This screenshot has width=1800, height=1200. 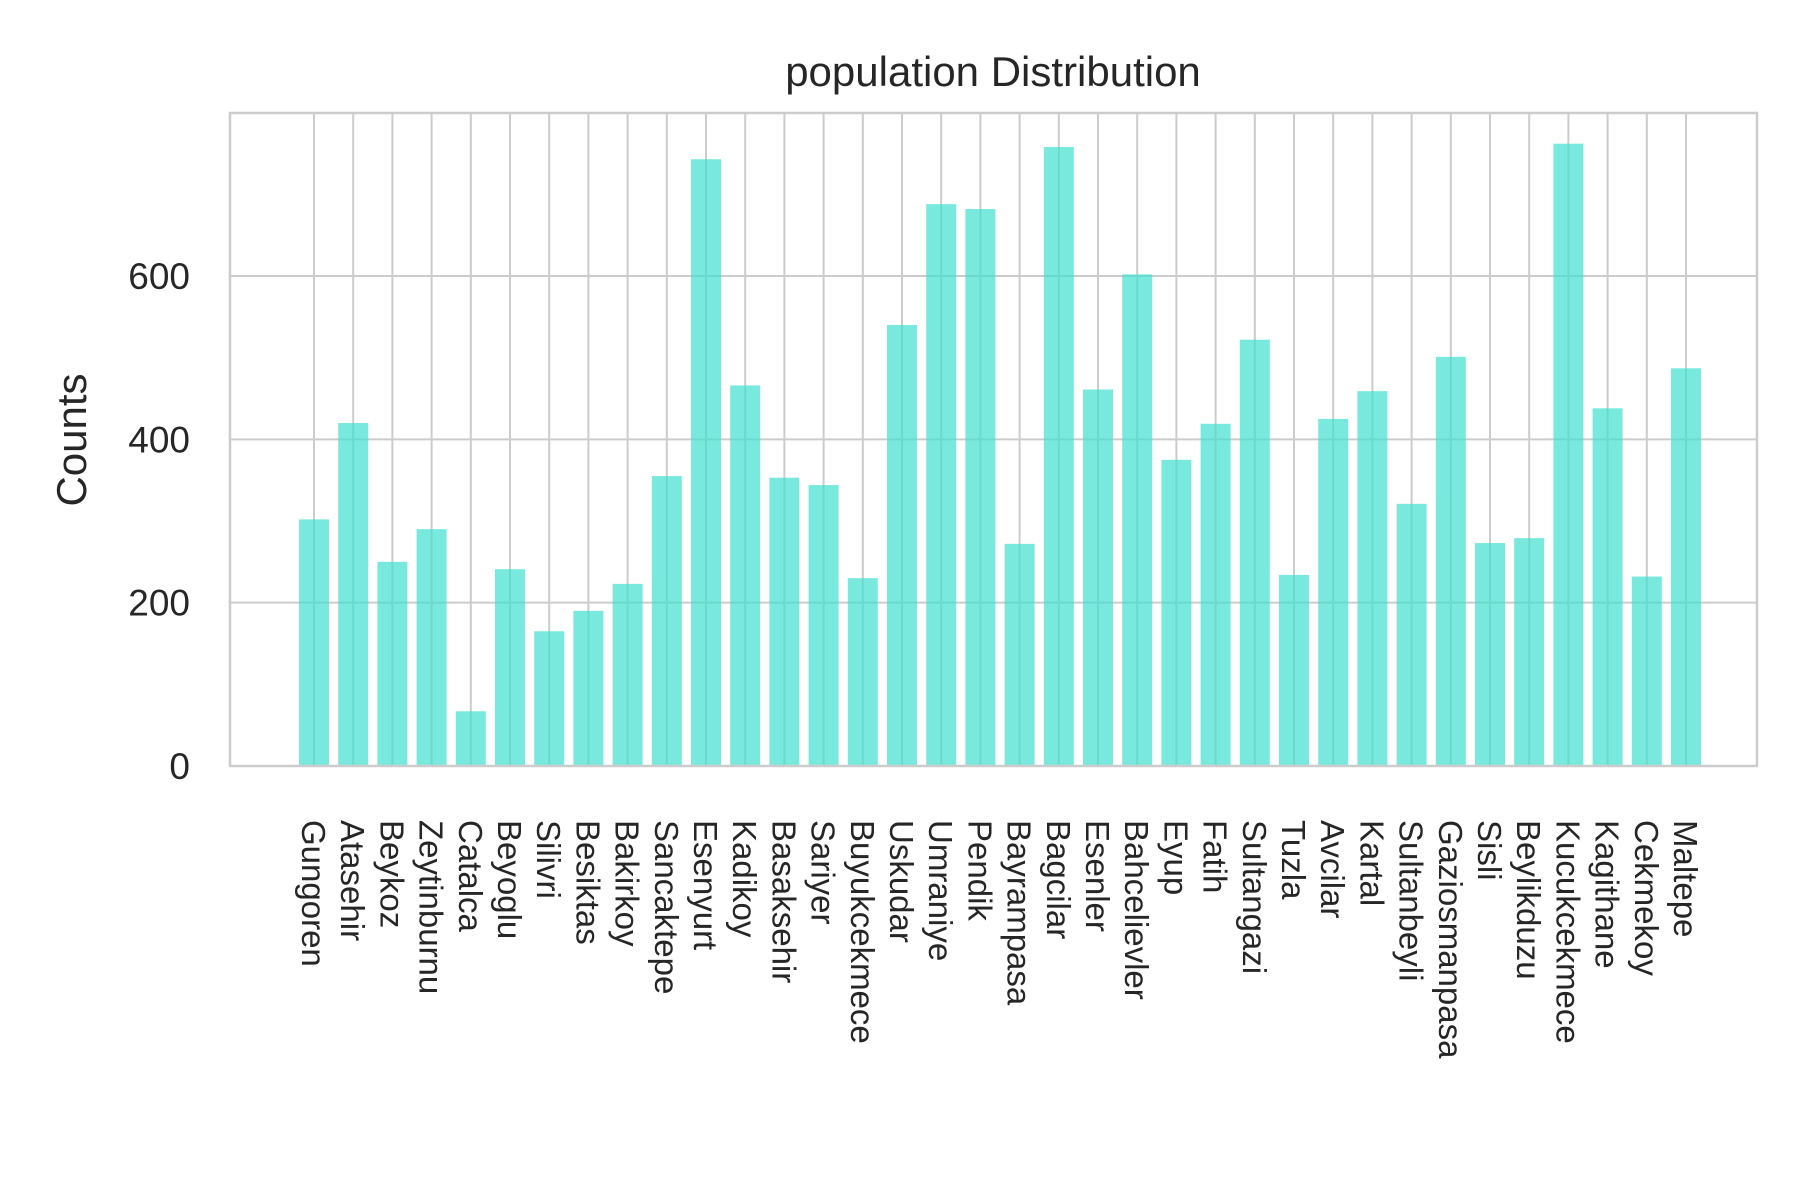 I want to click on bar-bahcelievler, so click(x=1137, y=520).